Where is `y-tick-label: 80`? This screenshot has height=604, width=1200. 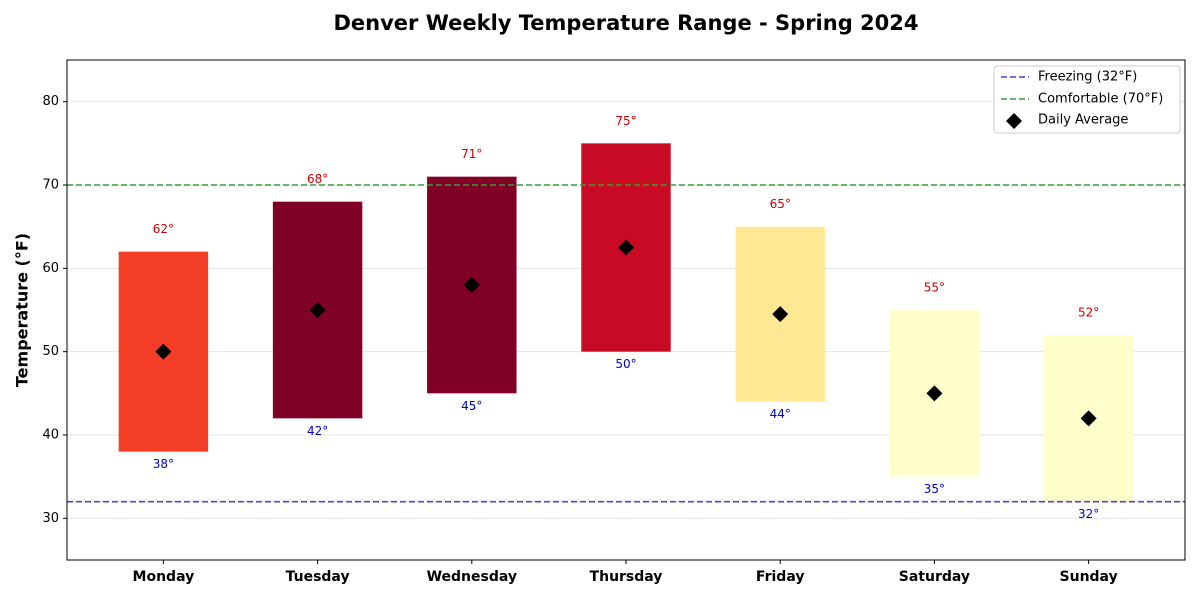
y-tick-label: 80 is located at coordinates (50, 101).